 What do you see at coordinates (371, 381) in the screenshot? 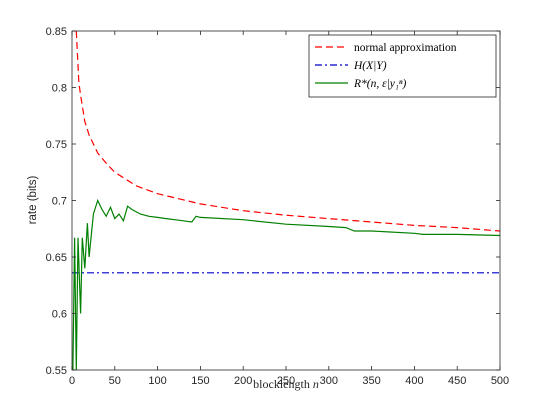
I see `x-tick-label: 350` at bounding box center [371, 381].